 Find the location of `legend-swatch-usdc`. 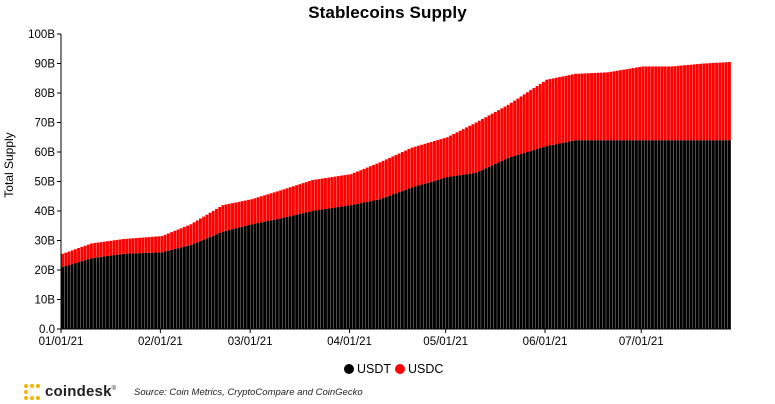

legend-swatch-usdc is located at coordinates (400, 369).